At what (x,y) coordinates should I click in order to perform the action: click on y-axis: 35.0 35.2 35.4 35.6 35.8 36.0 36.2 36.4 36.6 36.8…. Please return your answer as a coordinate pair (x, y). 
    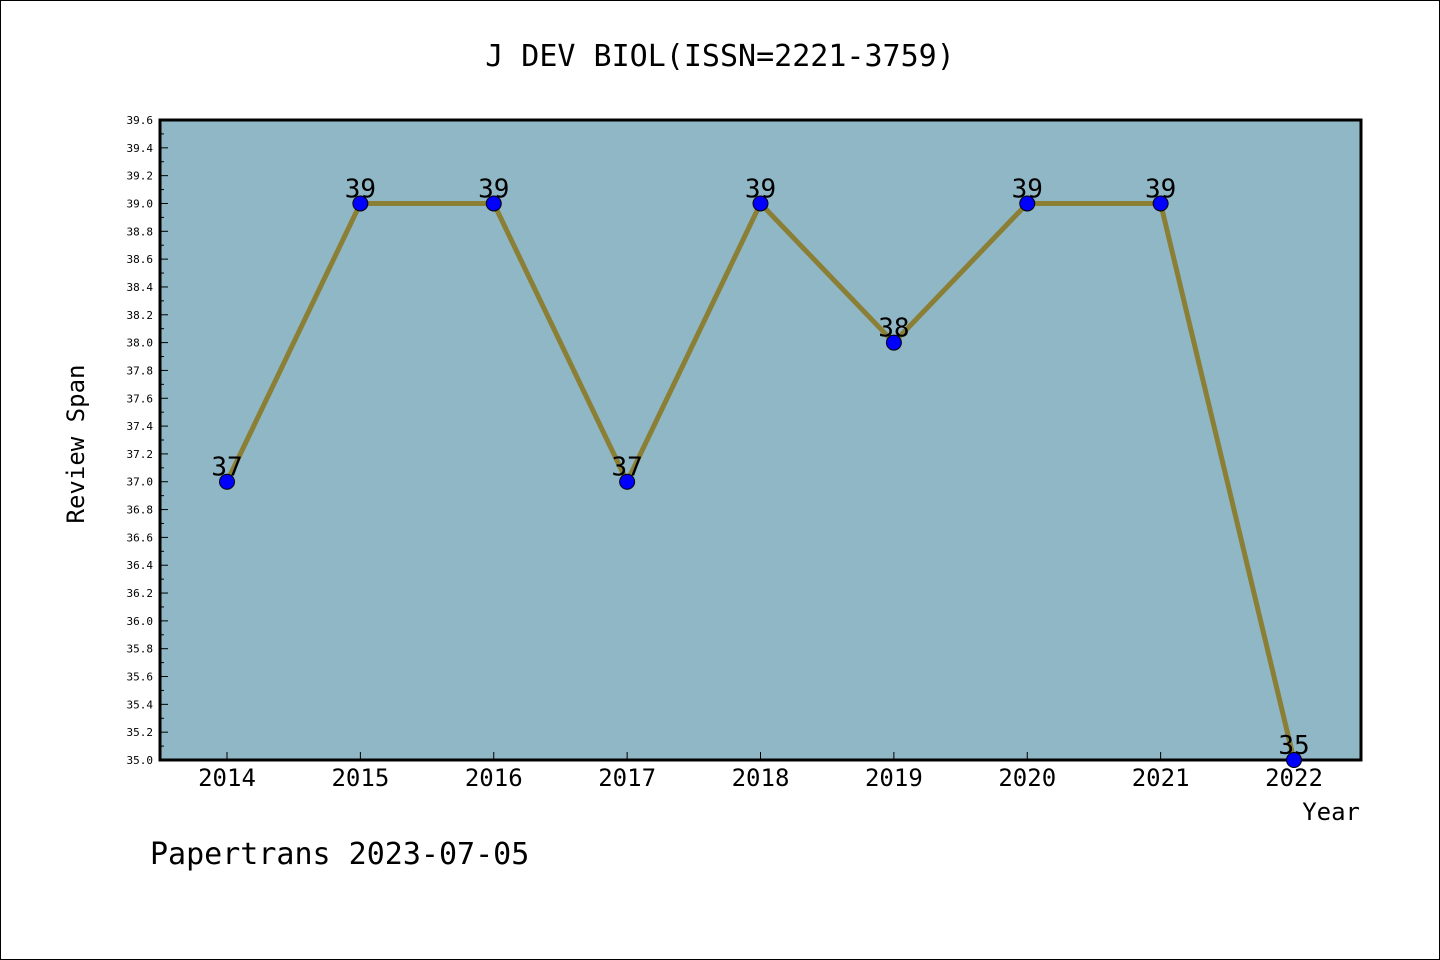
    Looking at the image, I should click on (147, 440).